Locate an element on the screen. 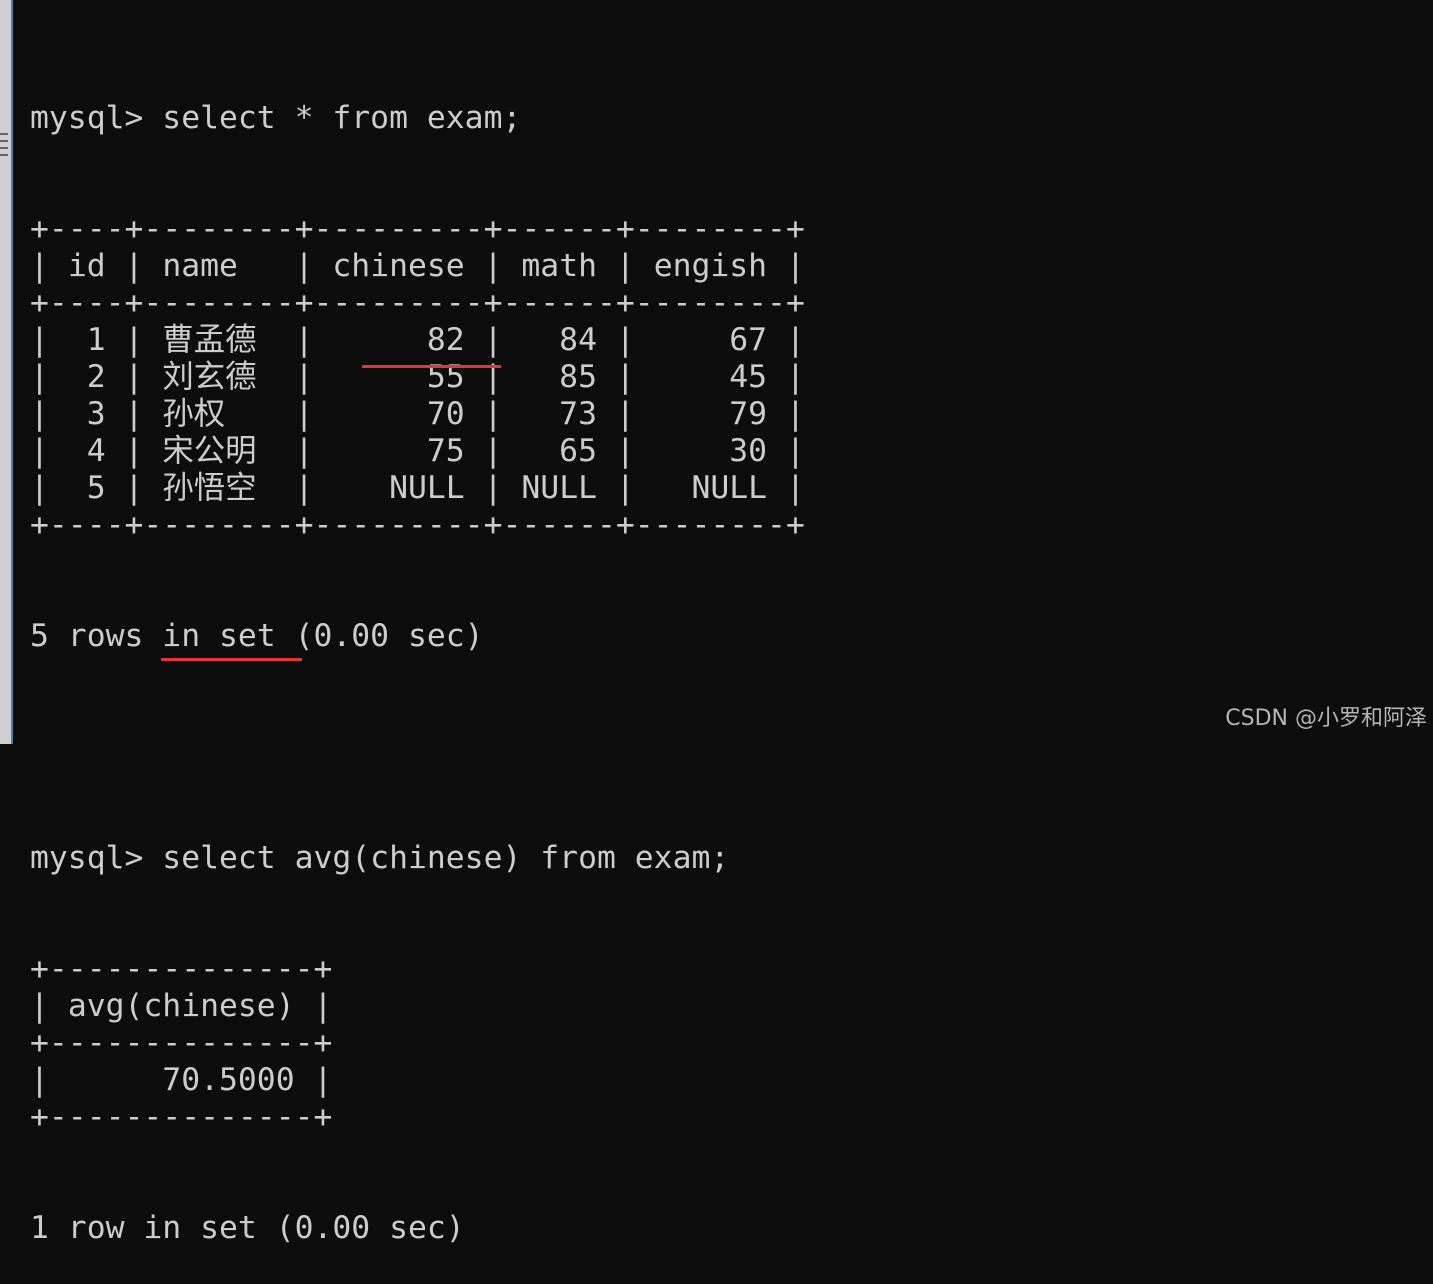  column-header: name is located at coordinates (200, 266).